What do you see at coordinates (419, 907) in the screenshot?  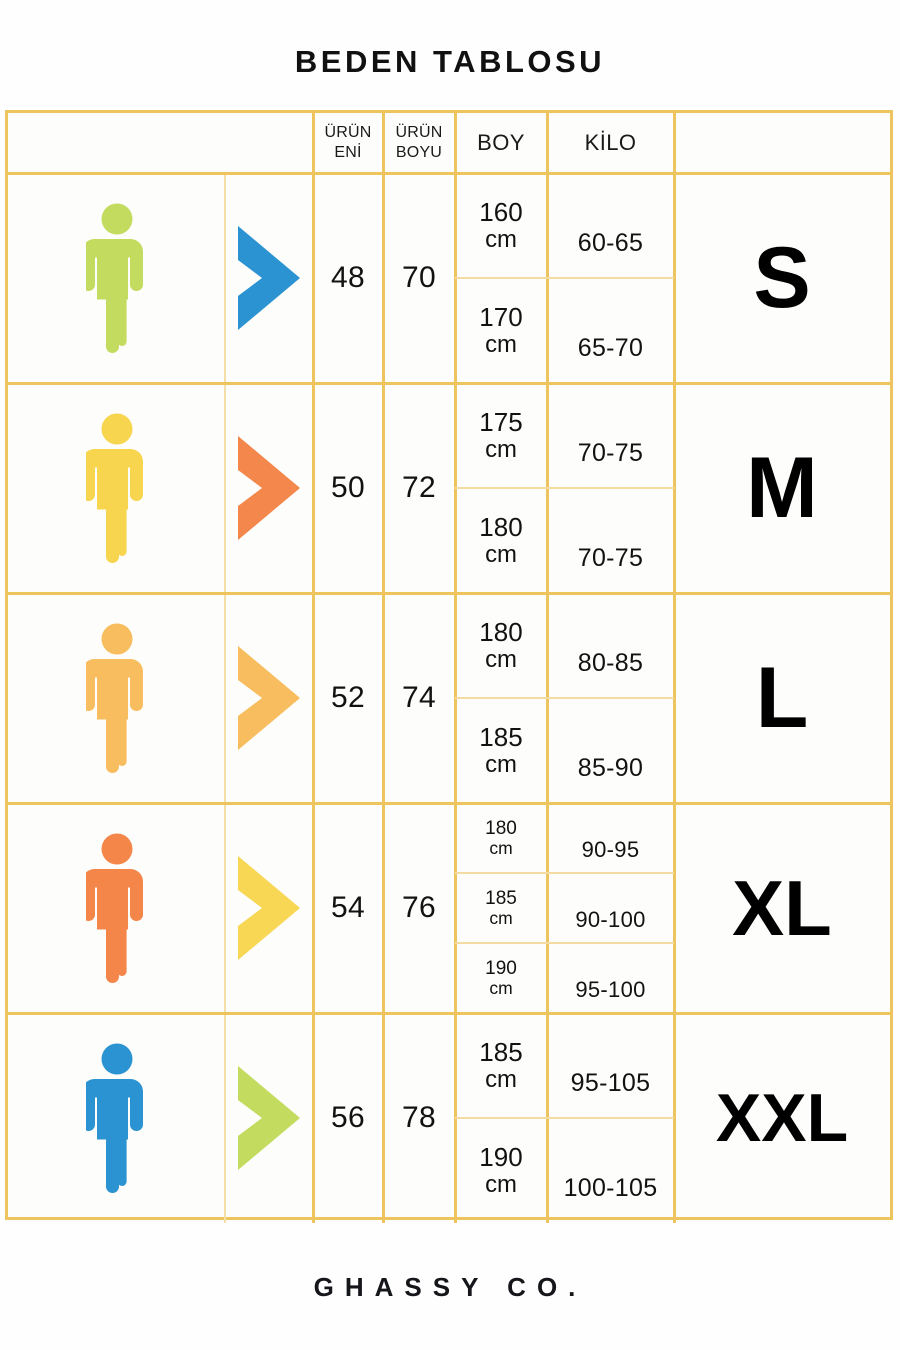 I see `urun-boyu-value: 76` at bounding box center [419, 907].